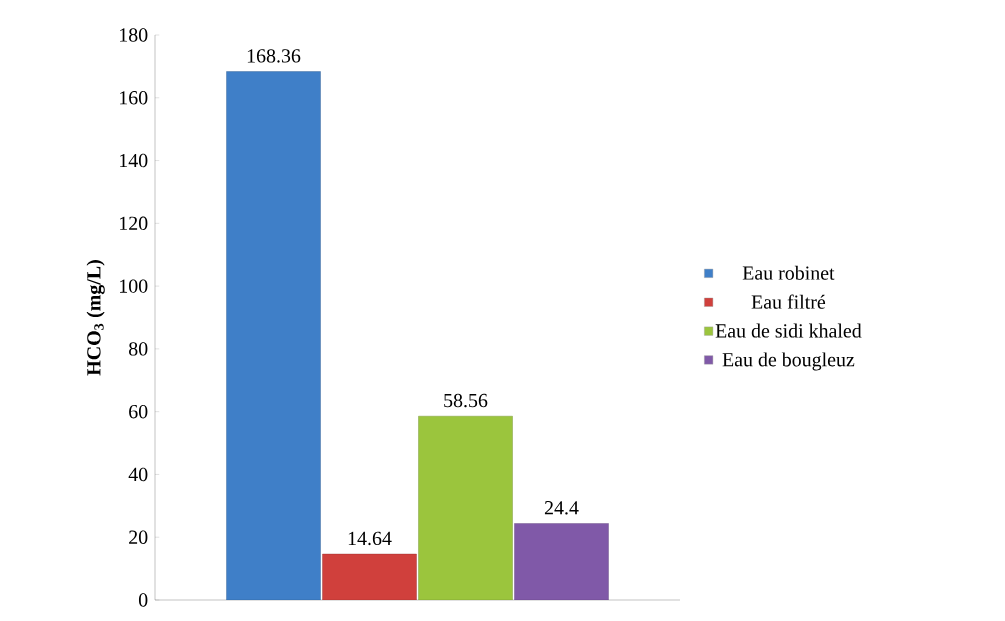 This screenshot has height=621, width=1005. I want to click on y-tick-label: 120, so click(134, 223).